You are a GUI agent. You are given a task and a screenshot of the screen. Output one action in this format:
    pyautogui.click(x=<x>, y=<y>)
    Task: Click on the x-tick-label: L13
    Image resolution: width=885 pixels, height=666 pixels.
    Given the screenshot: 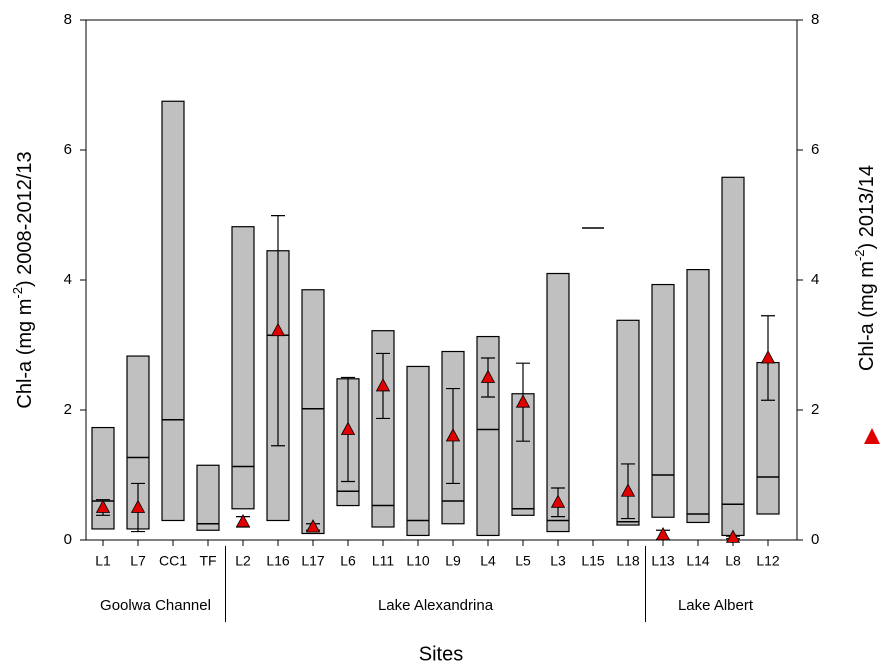 What is the action you would take?
    pyautogui.click(x=663, y=561)
    